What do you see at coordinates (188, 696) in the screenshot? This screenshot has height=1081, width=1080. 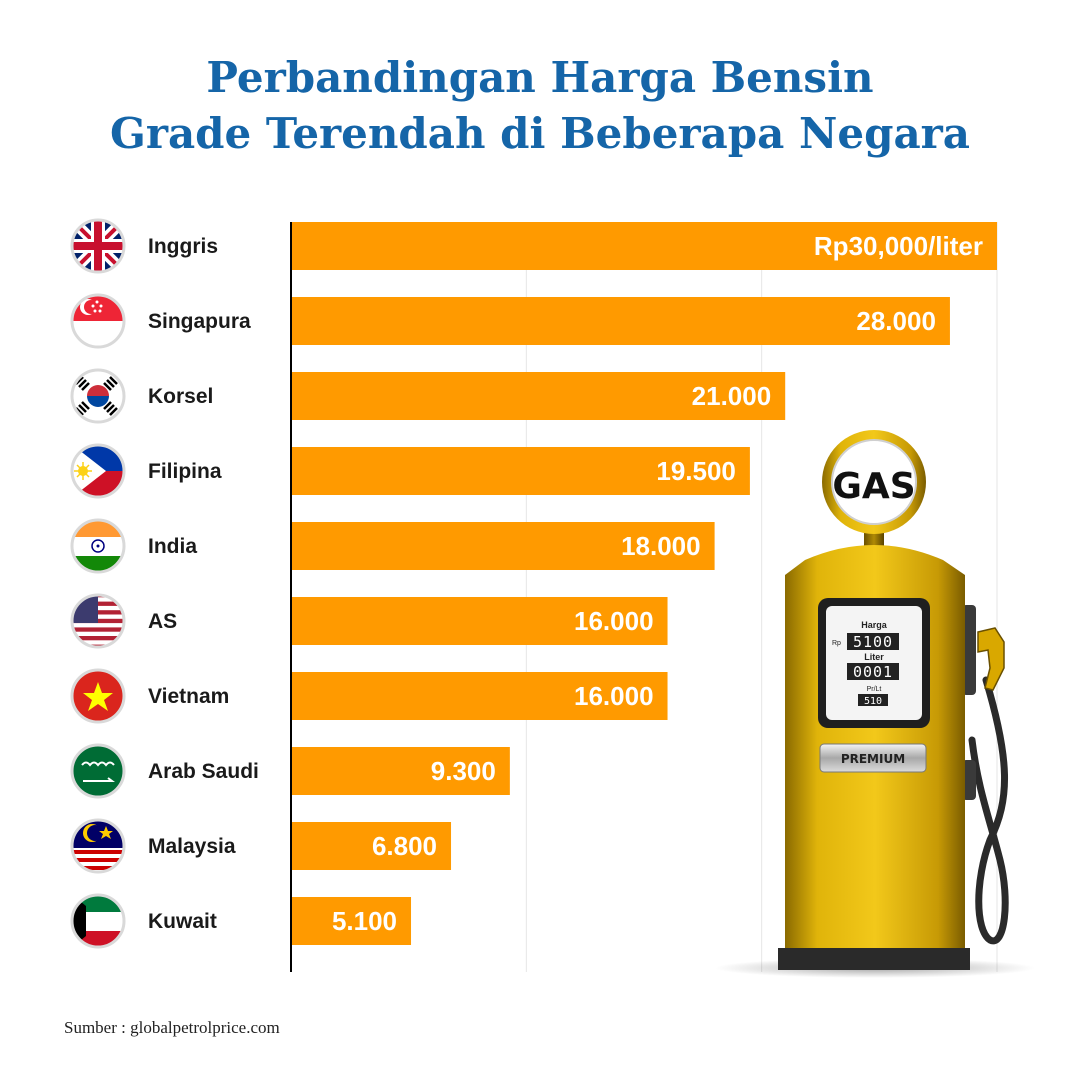 I see `category-label: Vietnam` at bounding box center [188, 696].